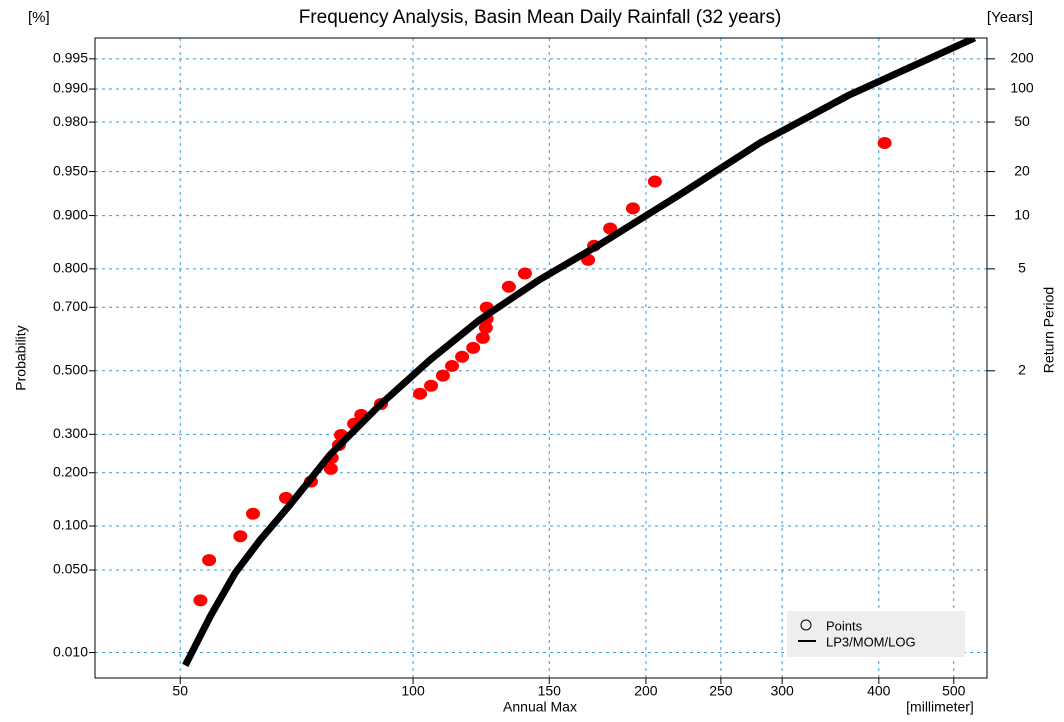 This screenshot has width=1064, height=722. Describe the element at coordinates (70, 433) in the screenshot. I see `y-tick-label: 0.300` at that location.